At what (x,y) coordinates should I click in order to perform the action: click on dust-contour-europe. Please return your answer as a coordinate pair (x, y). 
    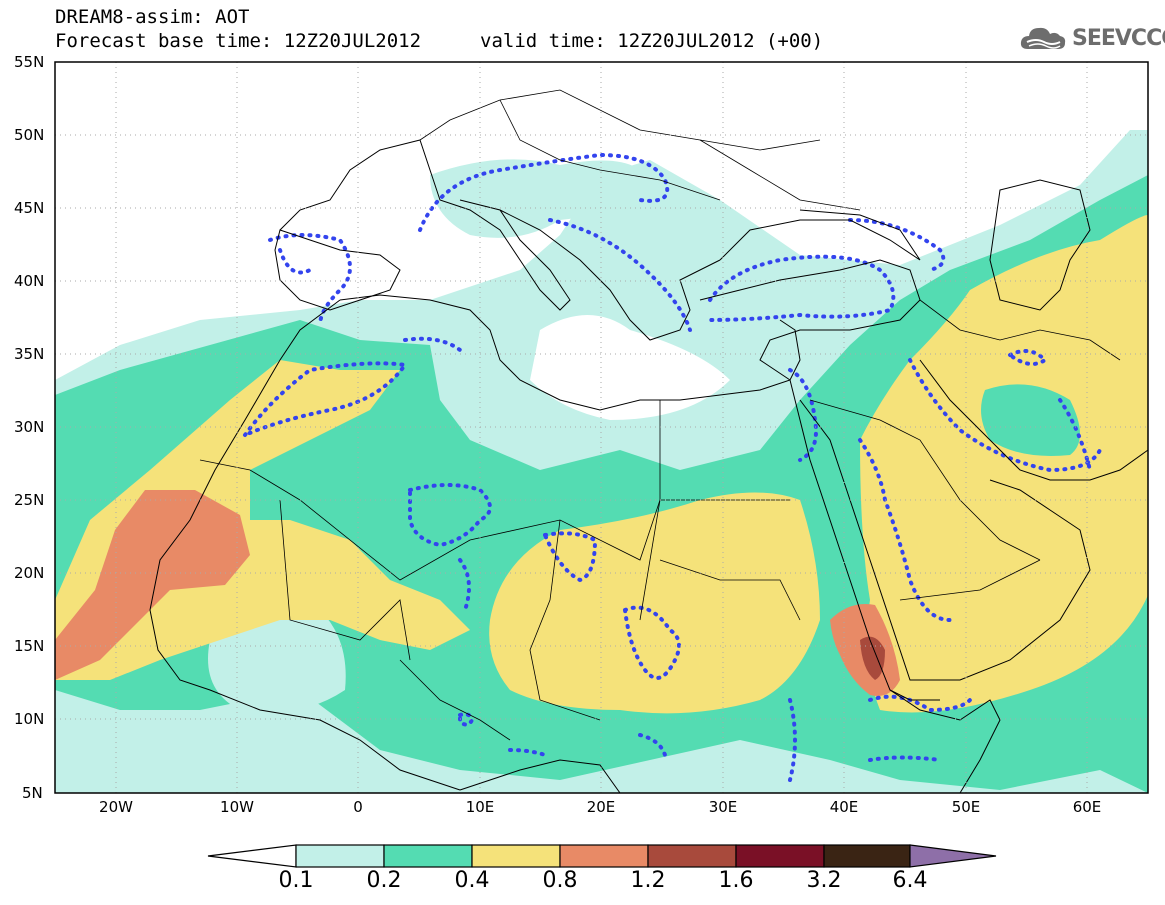
    Looking at the image, I should click on (544, 192).